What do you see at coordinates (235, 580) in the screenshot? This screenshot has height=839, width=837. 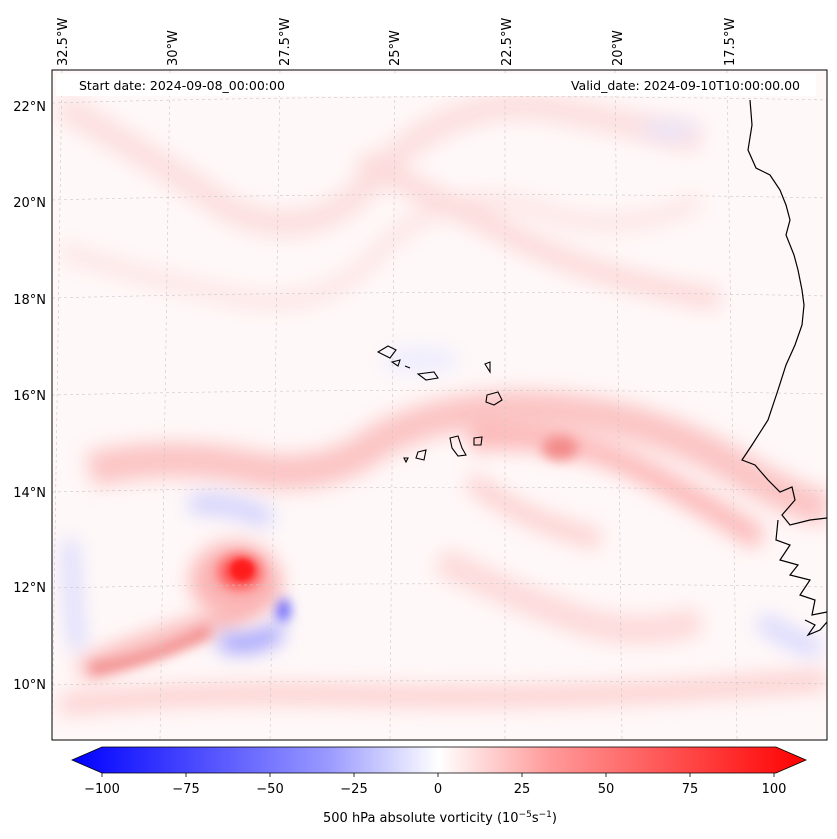 I see `vorticity-max` at bounding box center [235, 580].